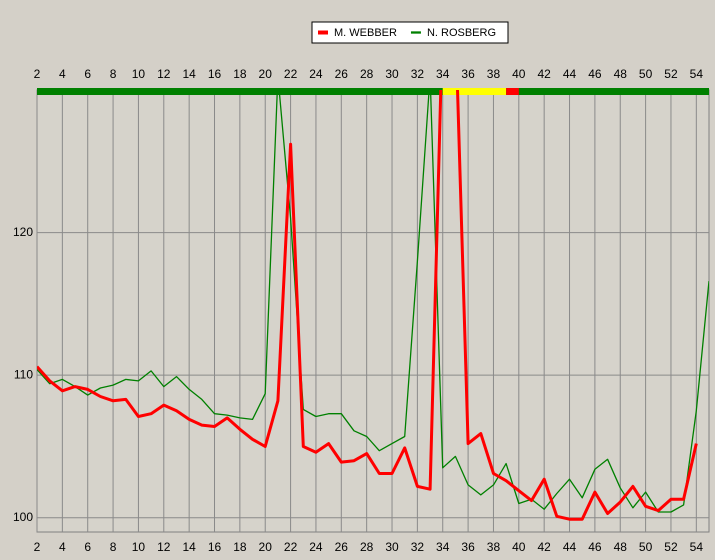 Image resolution: width=715 pixels, height=560 pixels. What do you see at coordinates (291, 74) in the screenshot?
I see `x-tick-label-top: 22` at bounding box center [291, 74].